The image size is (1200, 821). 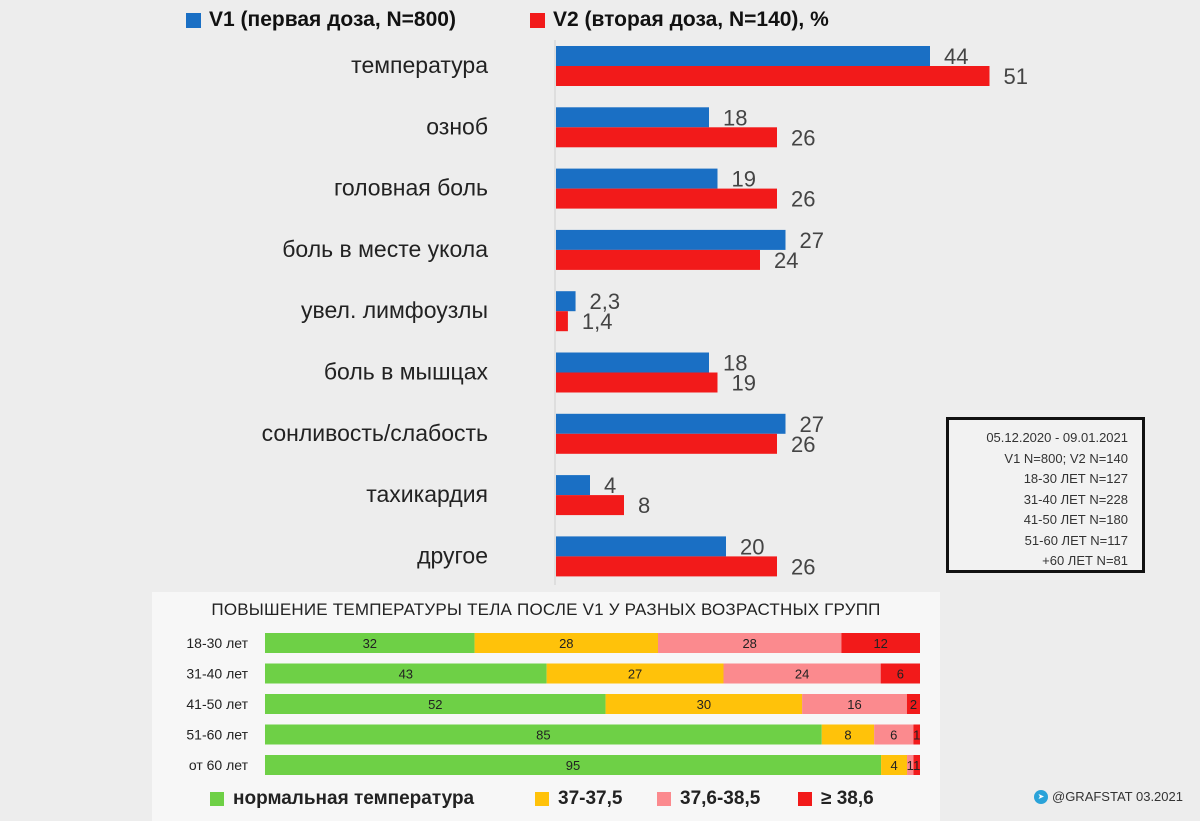 I want to click on segment-label: 95, so click(x=573, y=765).